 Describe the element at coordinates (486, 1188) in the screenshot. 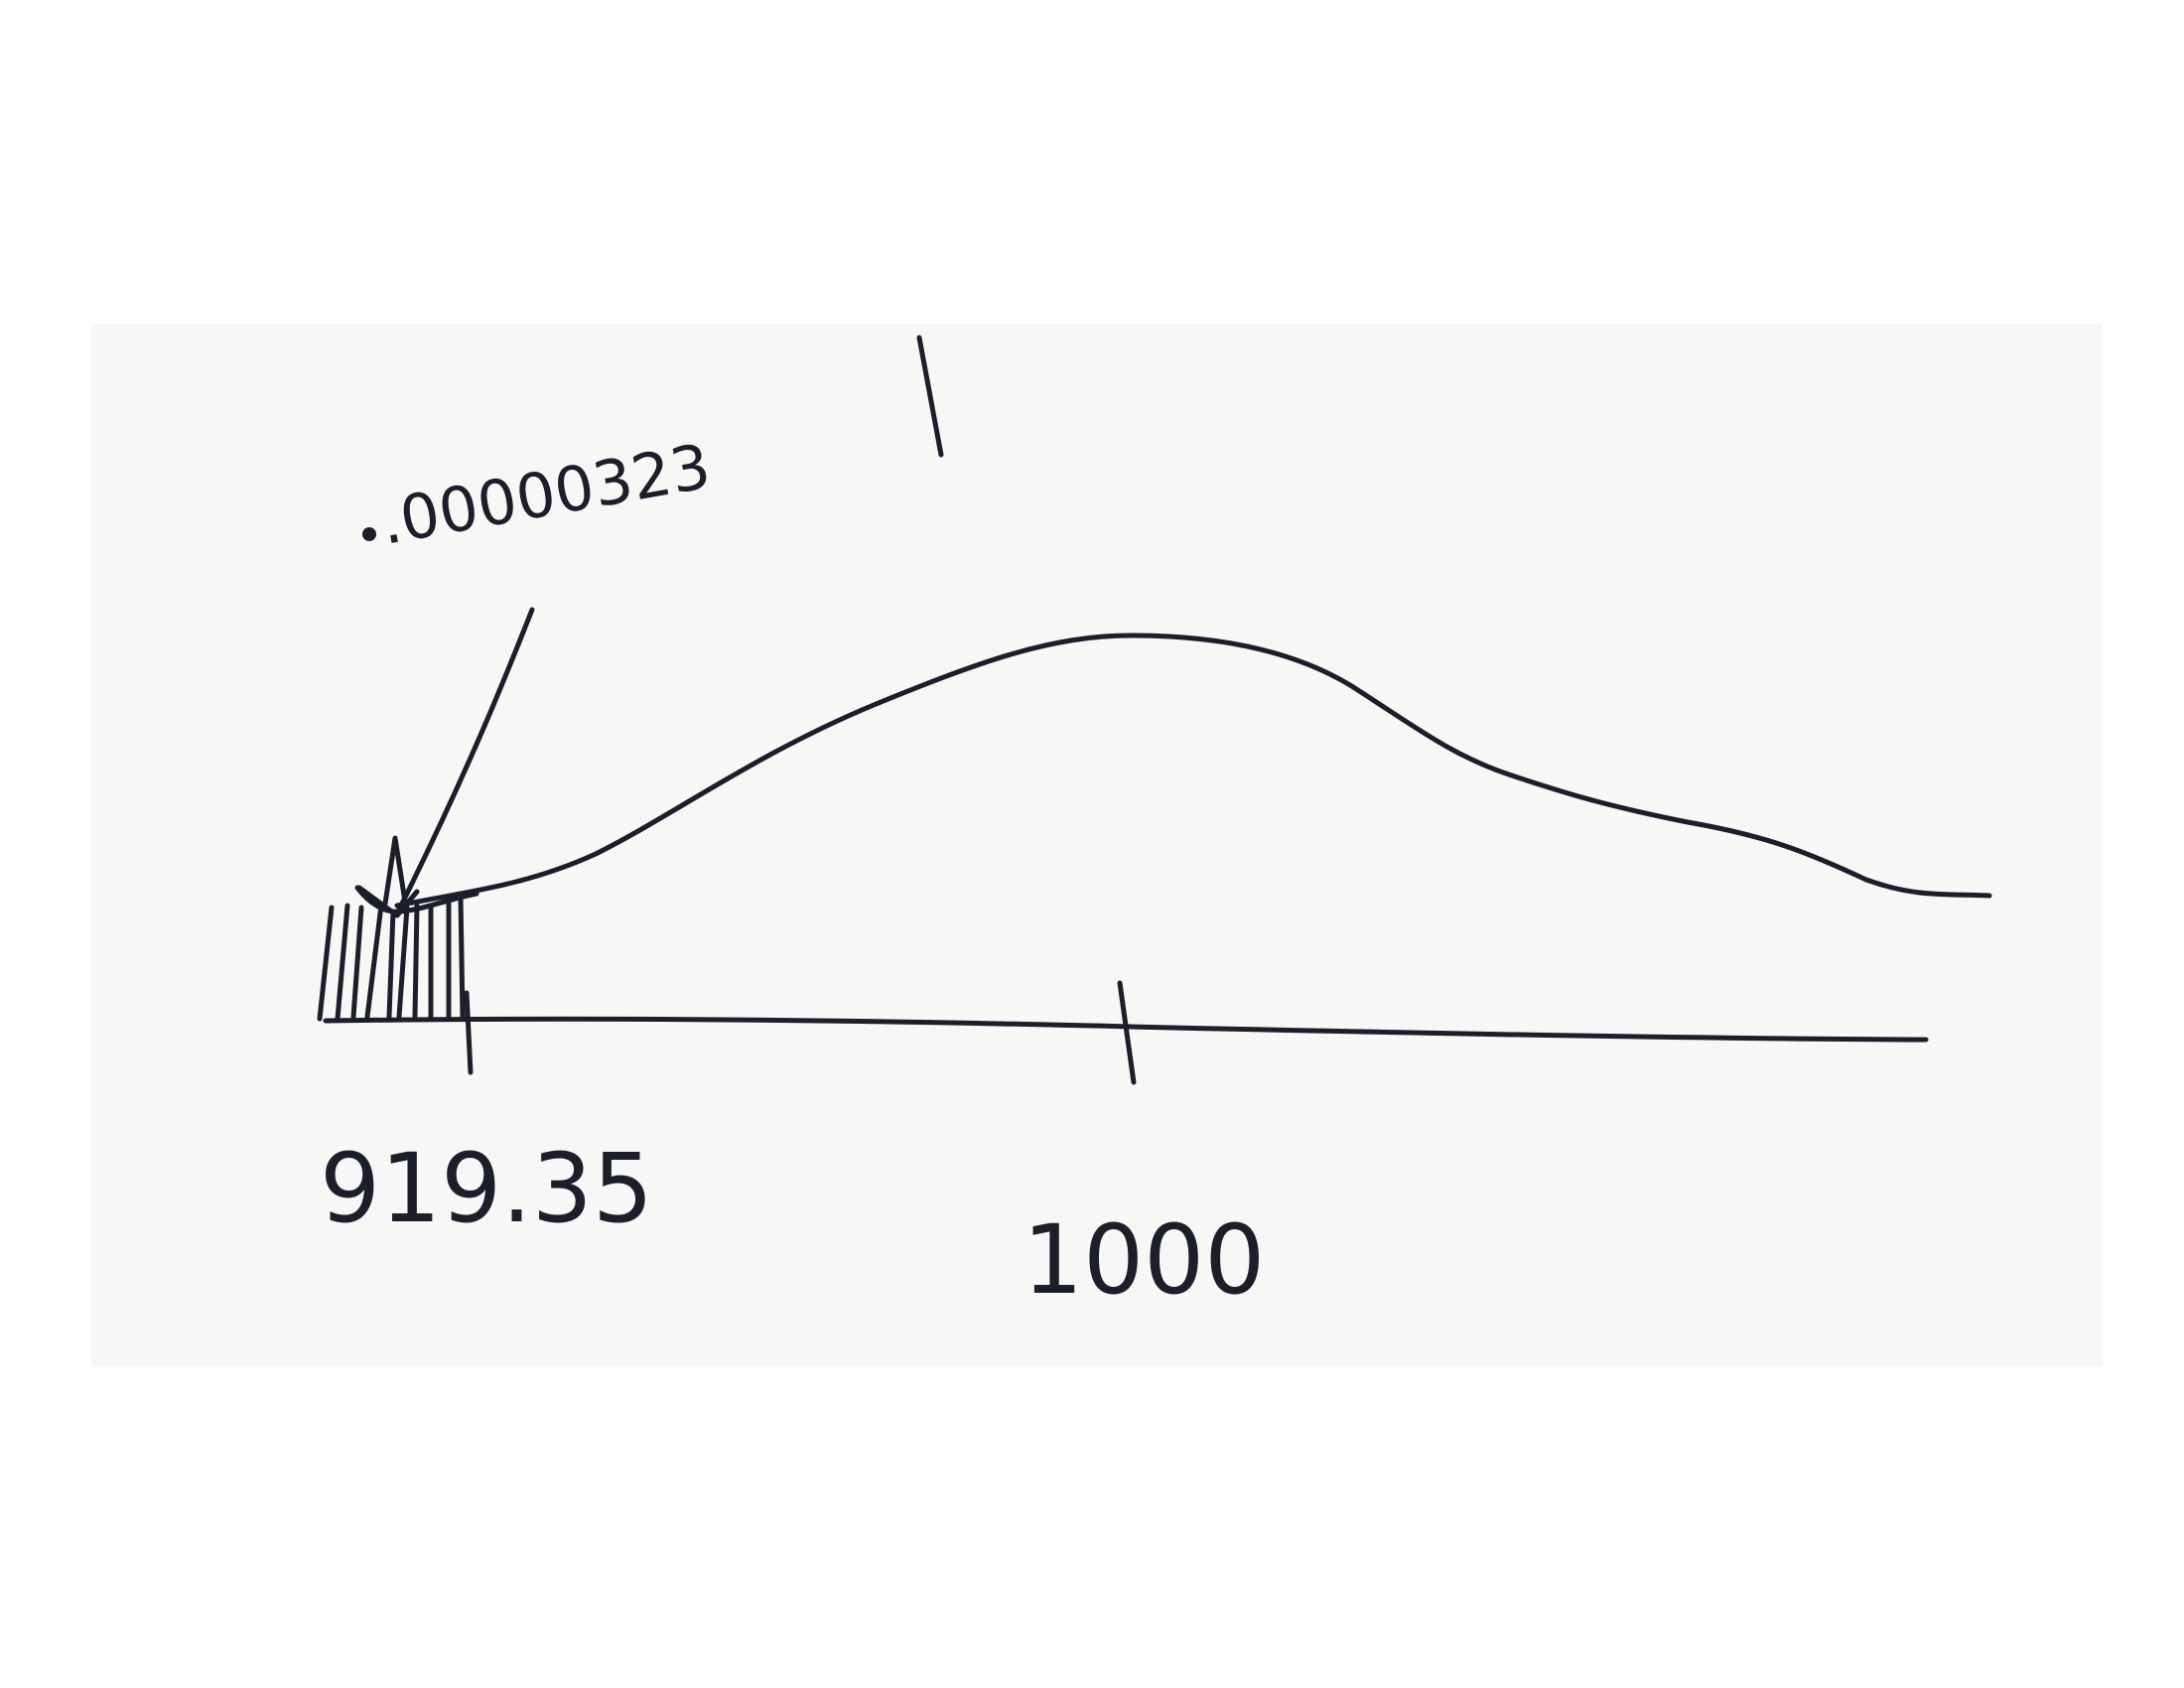

I see `tick-label-left: 919.35` at that location.